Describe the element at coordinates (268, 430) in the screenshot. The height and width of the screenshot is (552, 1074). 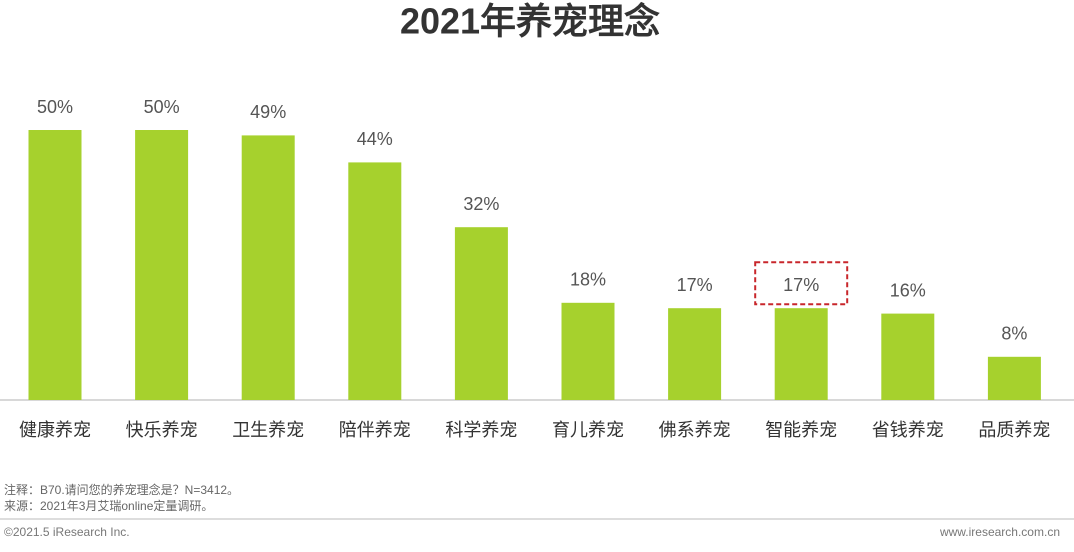
I see `x-tick-label: 卫生养宠` at that location.